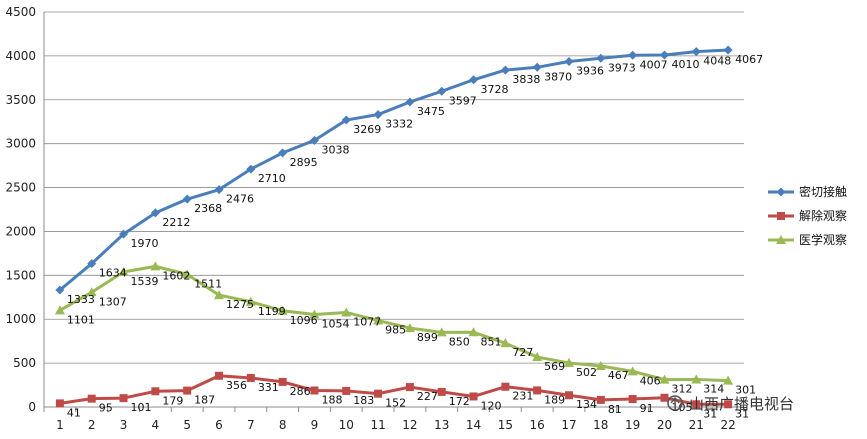  I want to click on legend-label: 医学观察, so click(823, 239).